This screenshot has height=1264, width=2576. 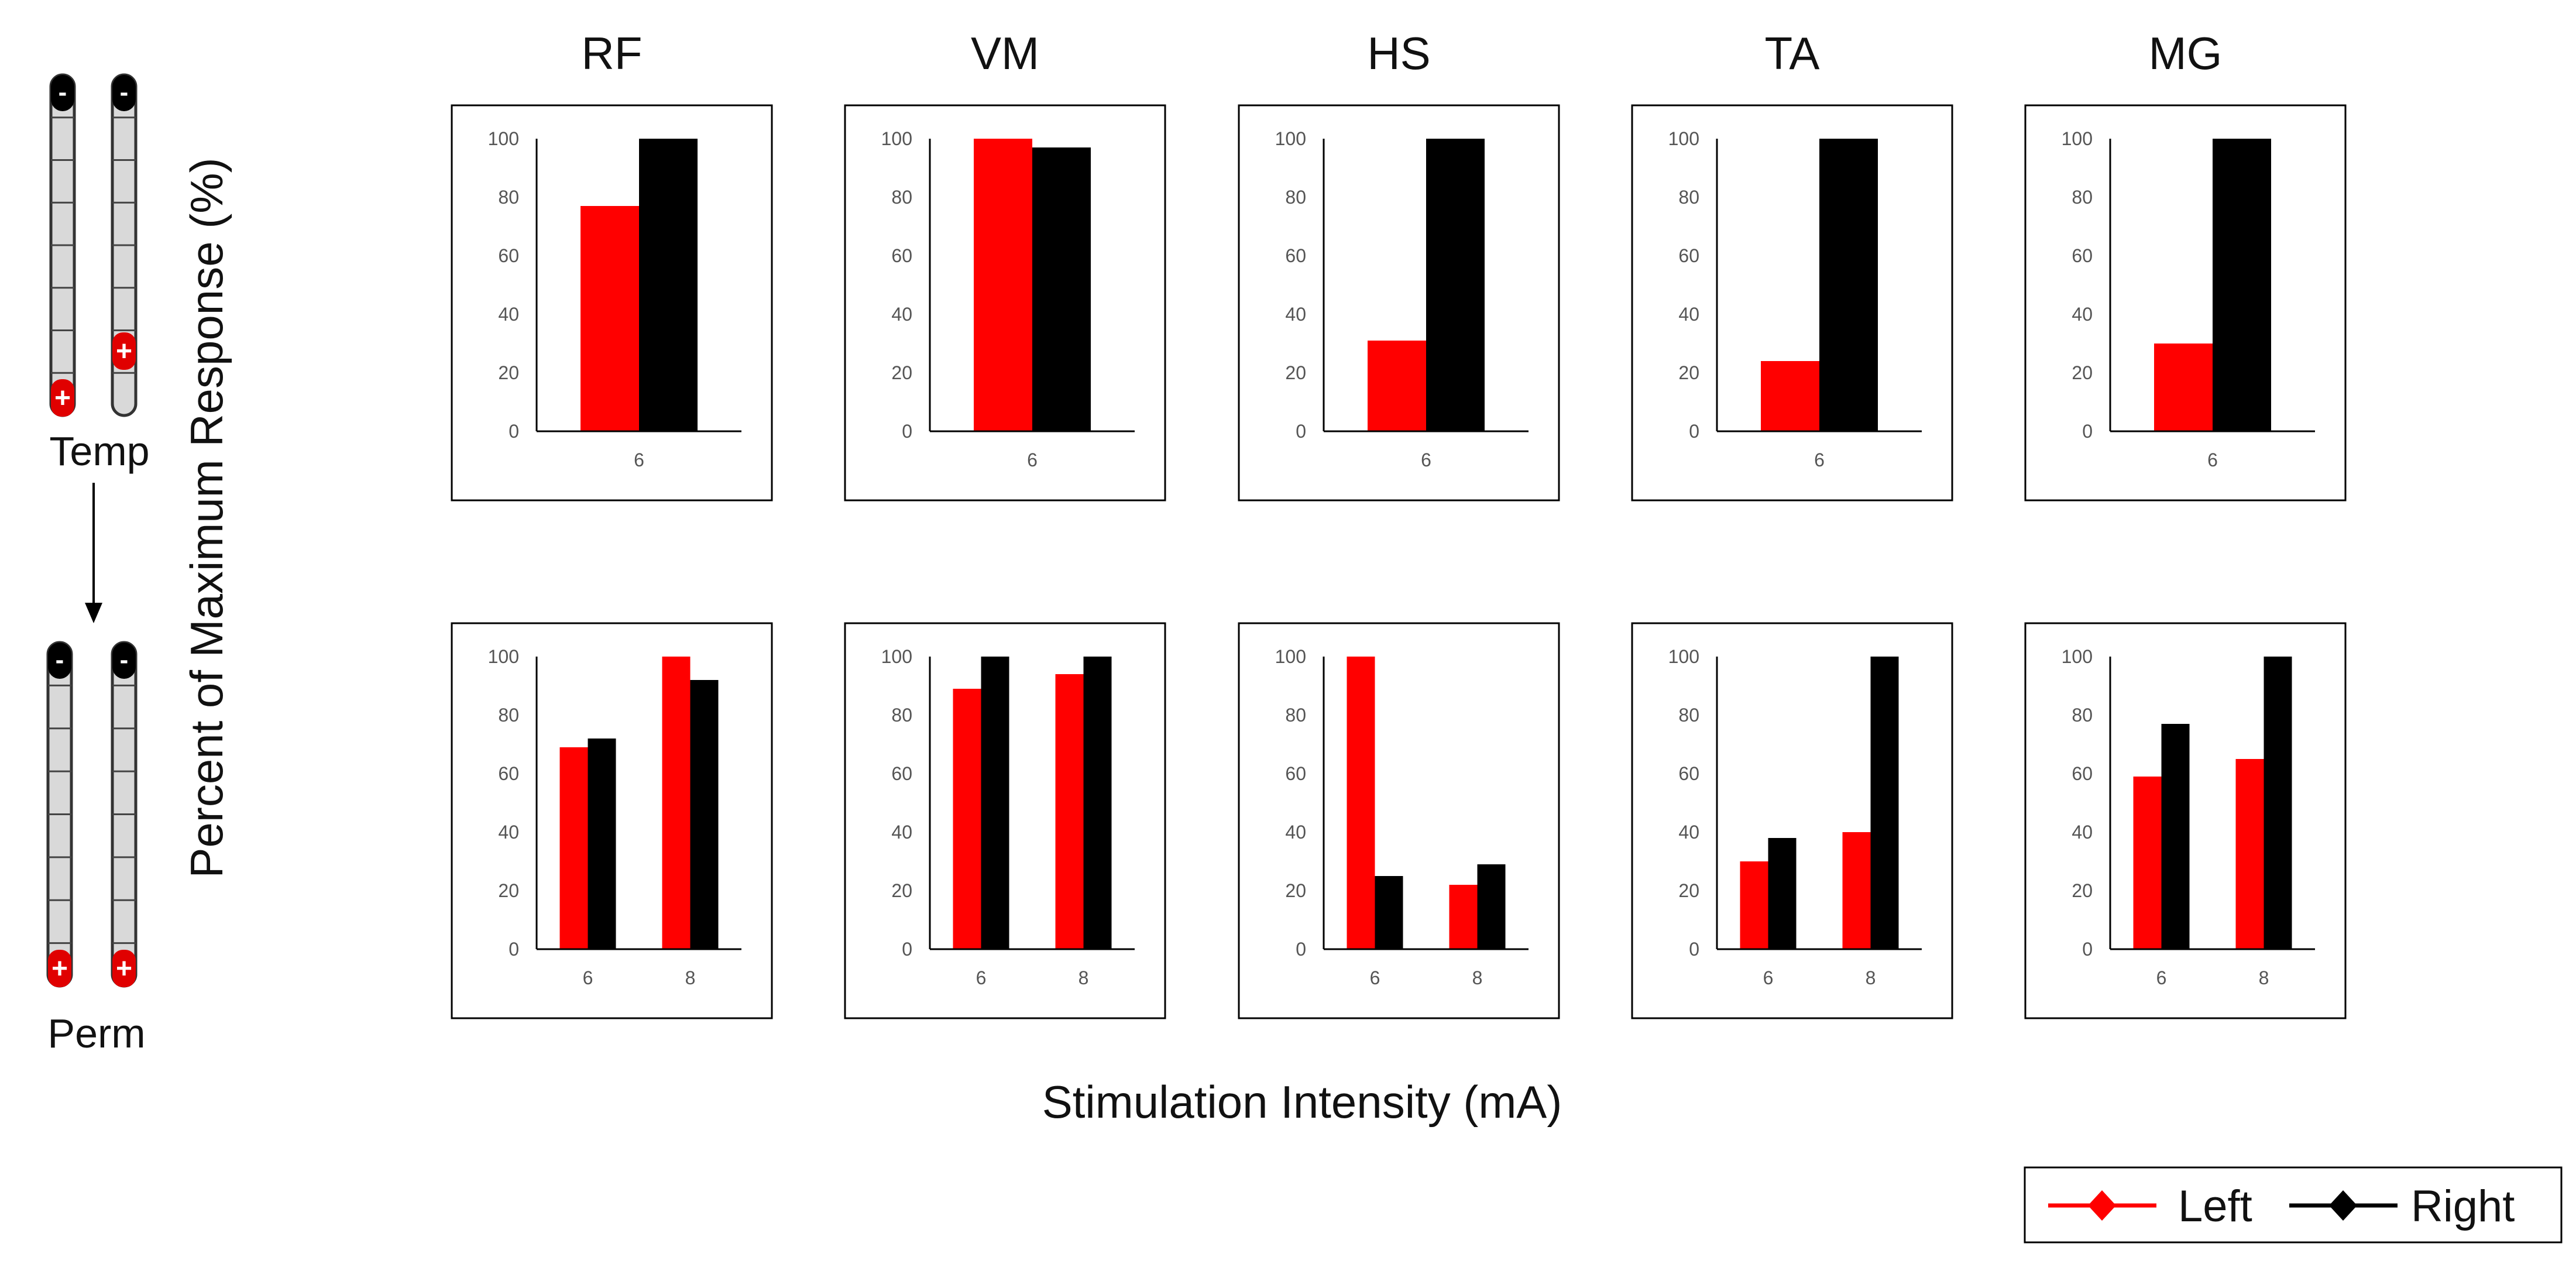 What do you see at coordinates (99, 451) in the screenshot?
I see `row-label-temp: Temp` at bounding box center [99, 451].